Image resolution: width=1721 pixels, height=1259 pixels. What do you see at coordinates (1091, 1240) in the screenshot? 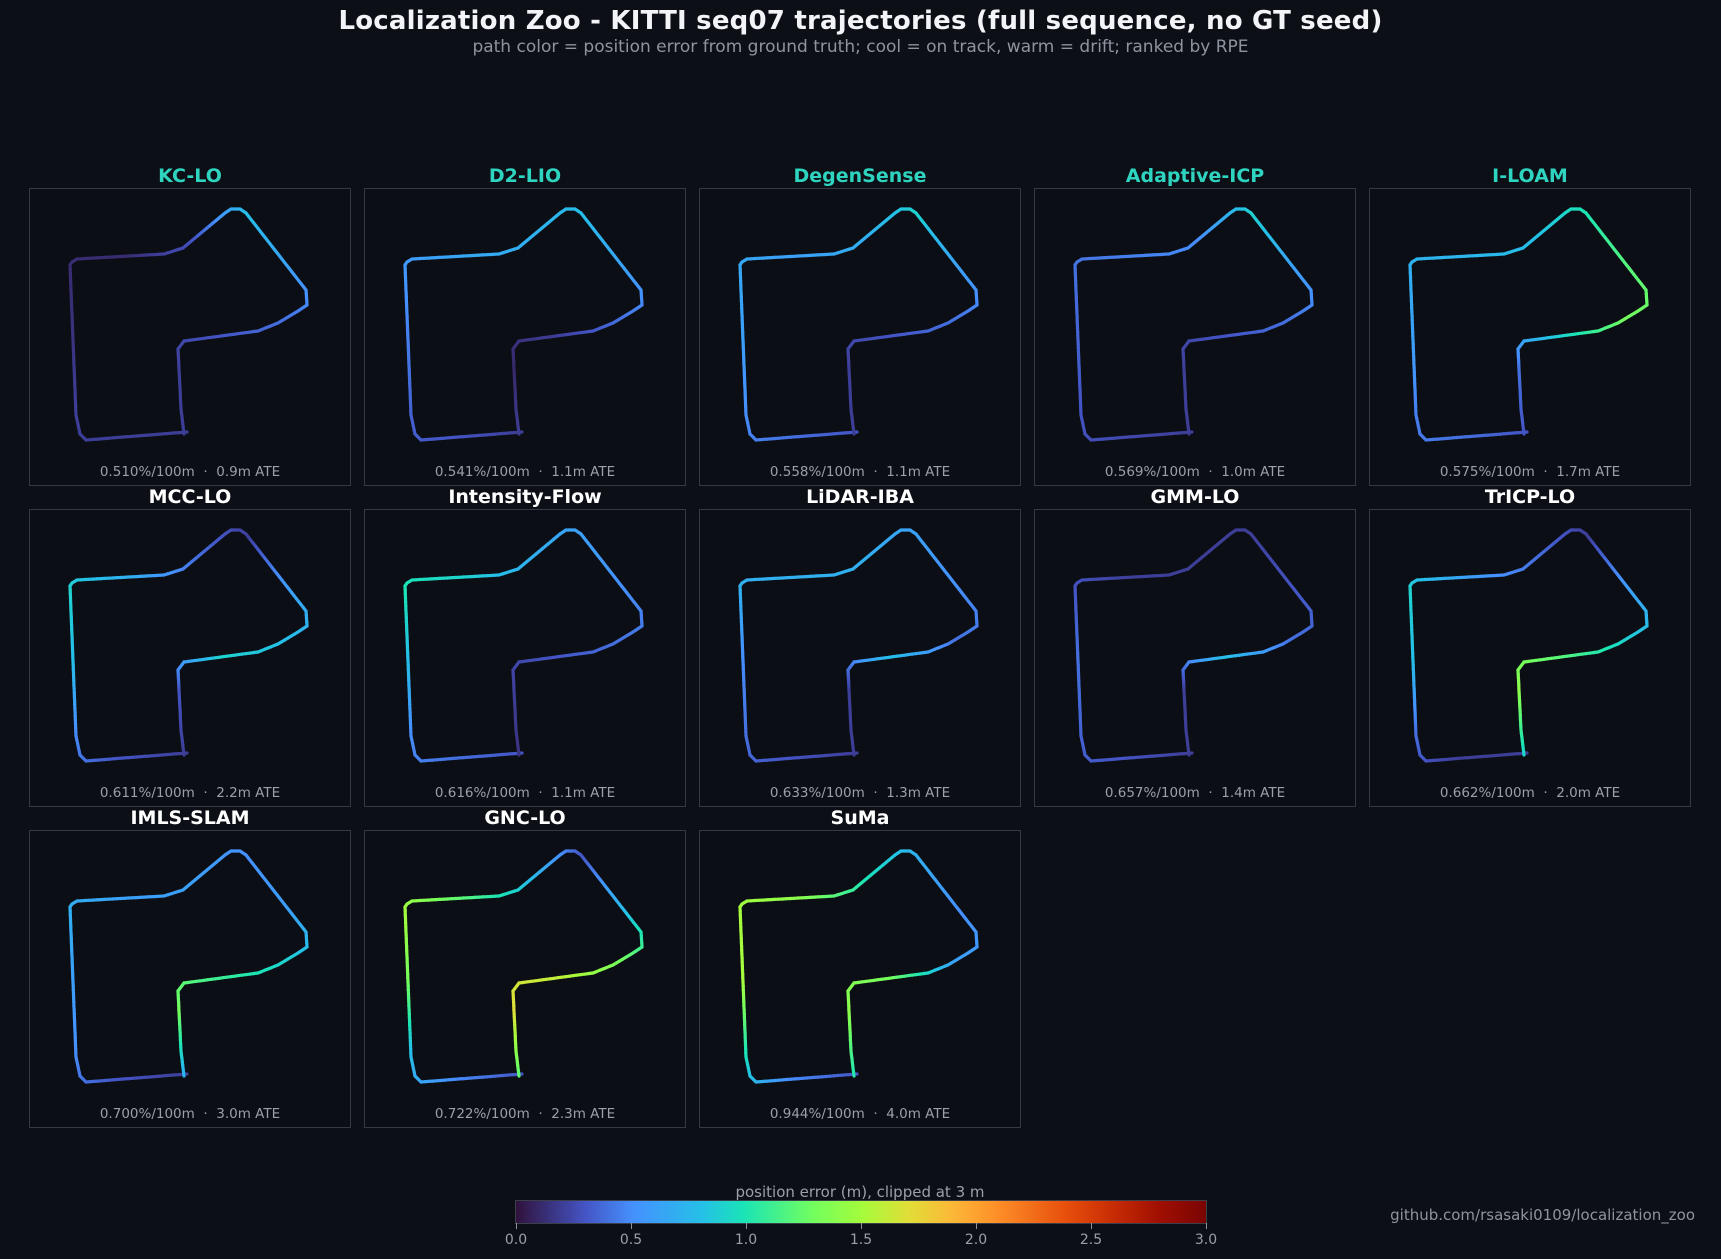
I see `colorbar-tick-label: 2.5` at bounding box center [1091, 1240].